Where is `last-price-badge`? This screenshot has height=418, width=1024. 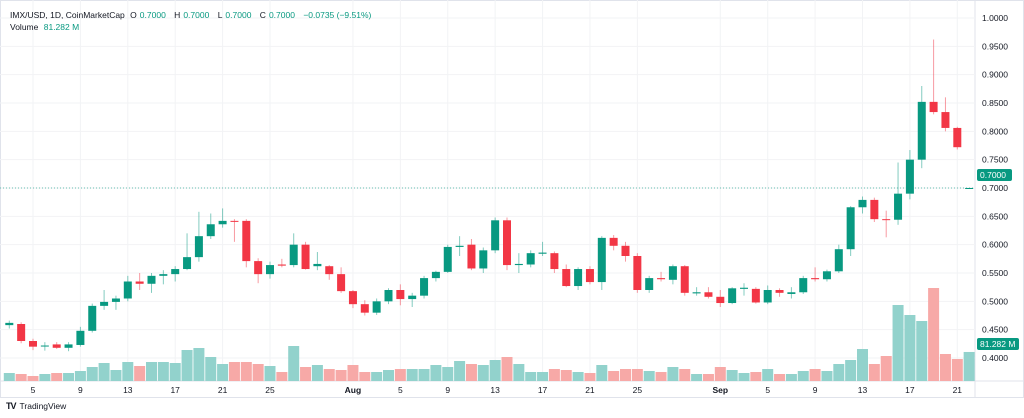
last-price-badge is located at coordinates (994, 175).